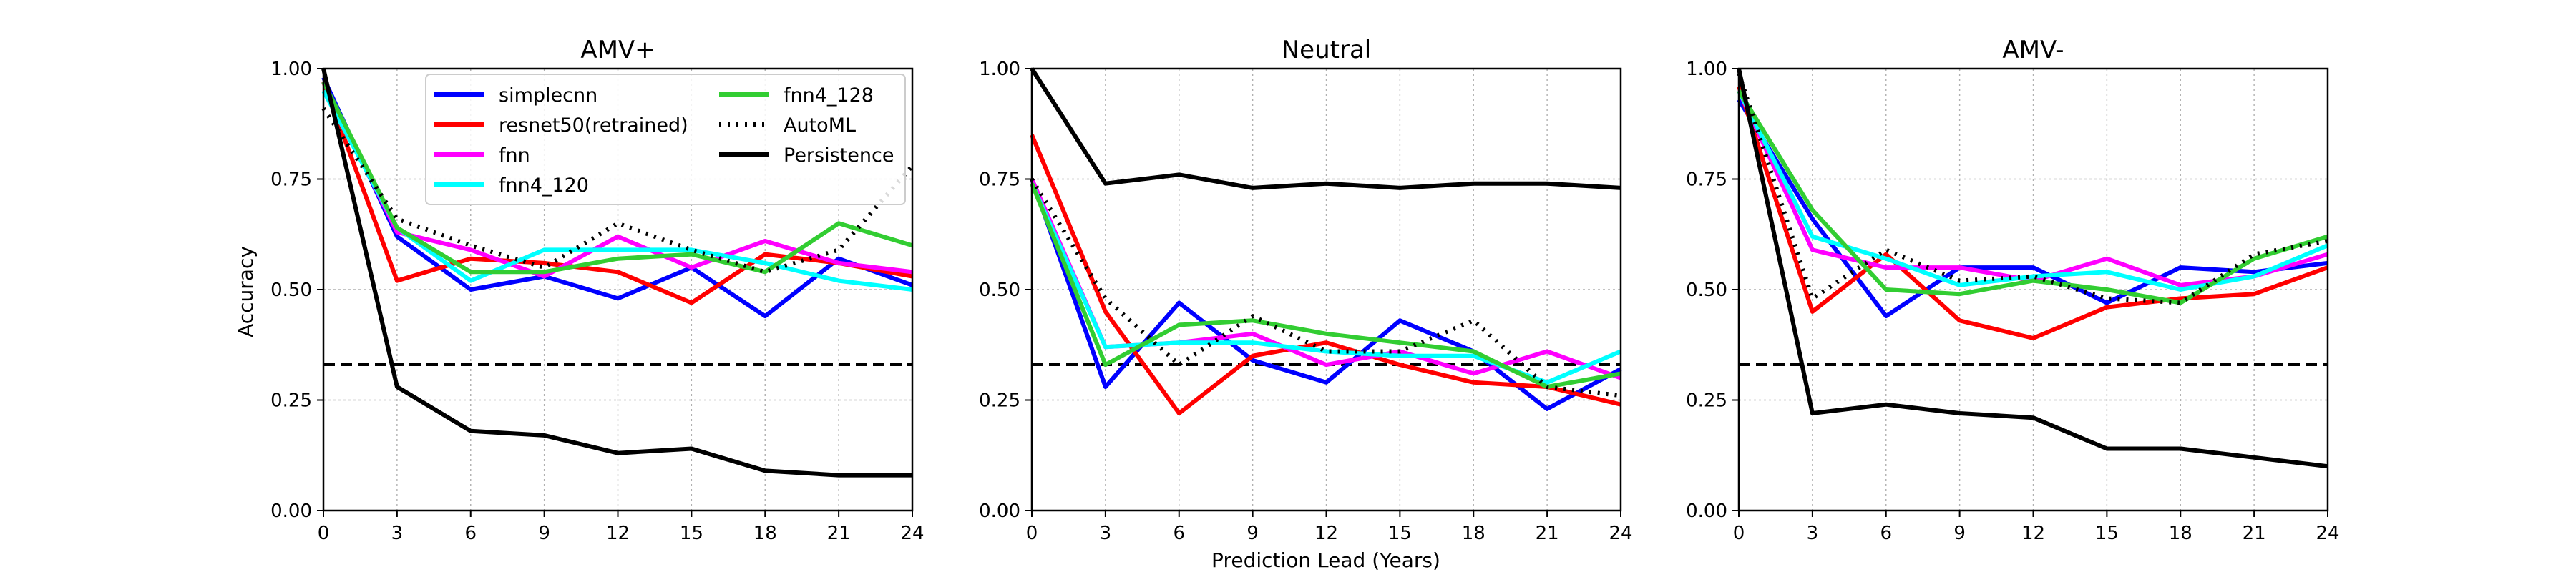 The width and height of the screenshot is (2576, 572). I want to click on legend-box, so click(665, 139).